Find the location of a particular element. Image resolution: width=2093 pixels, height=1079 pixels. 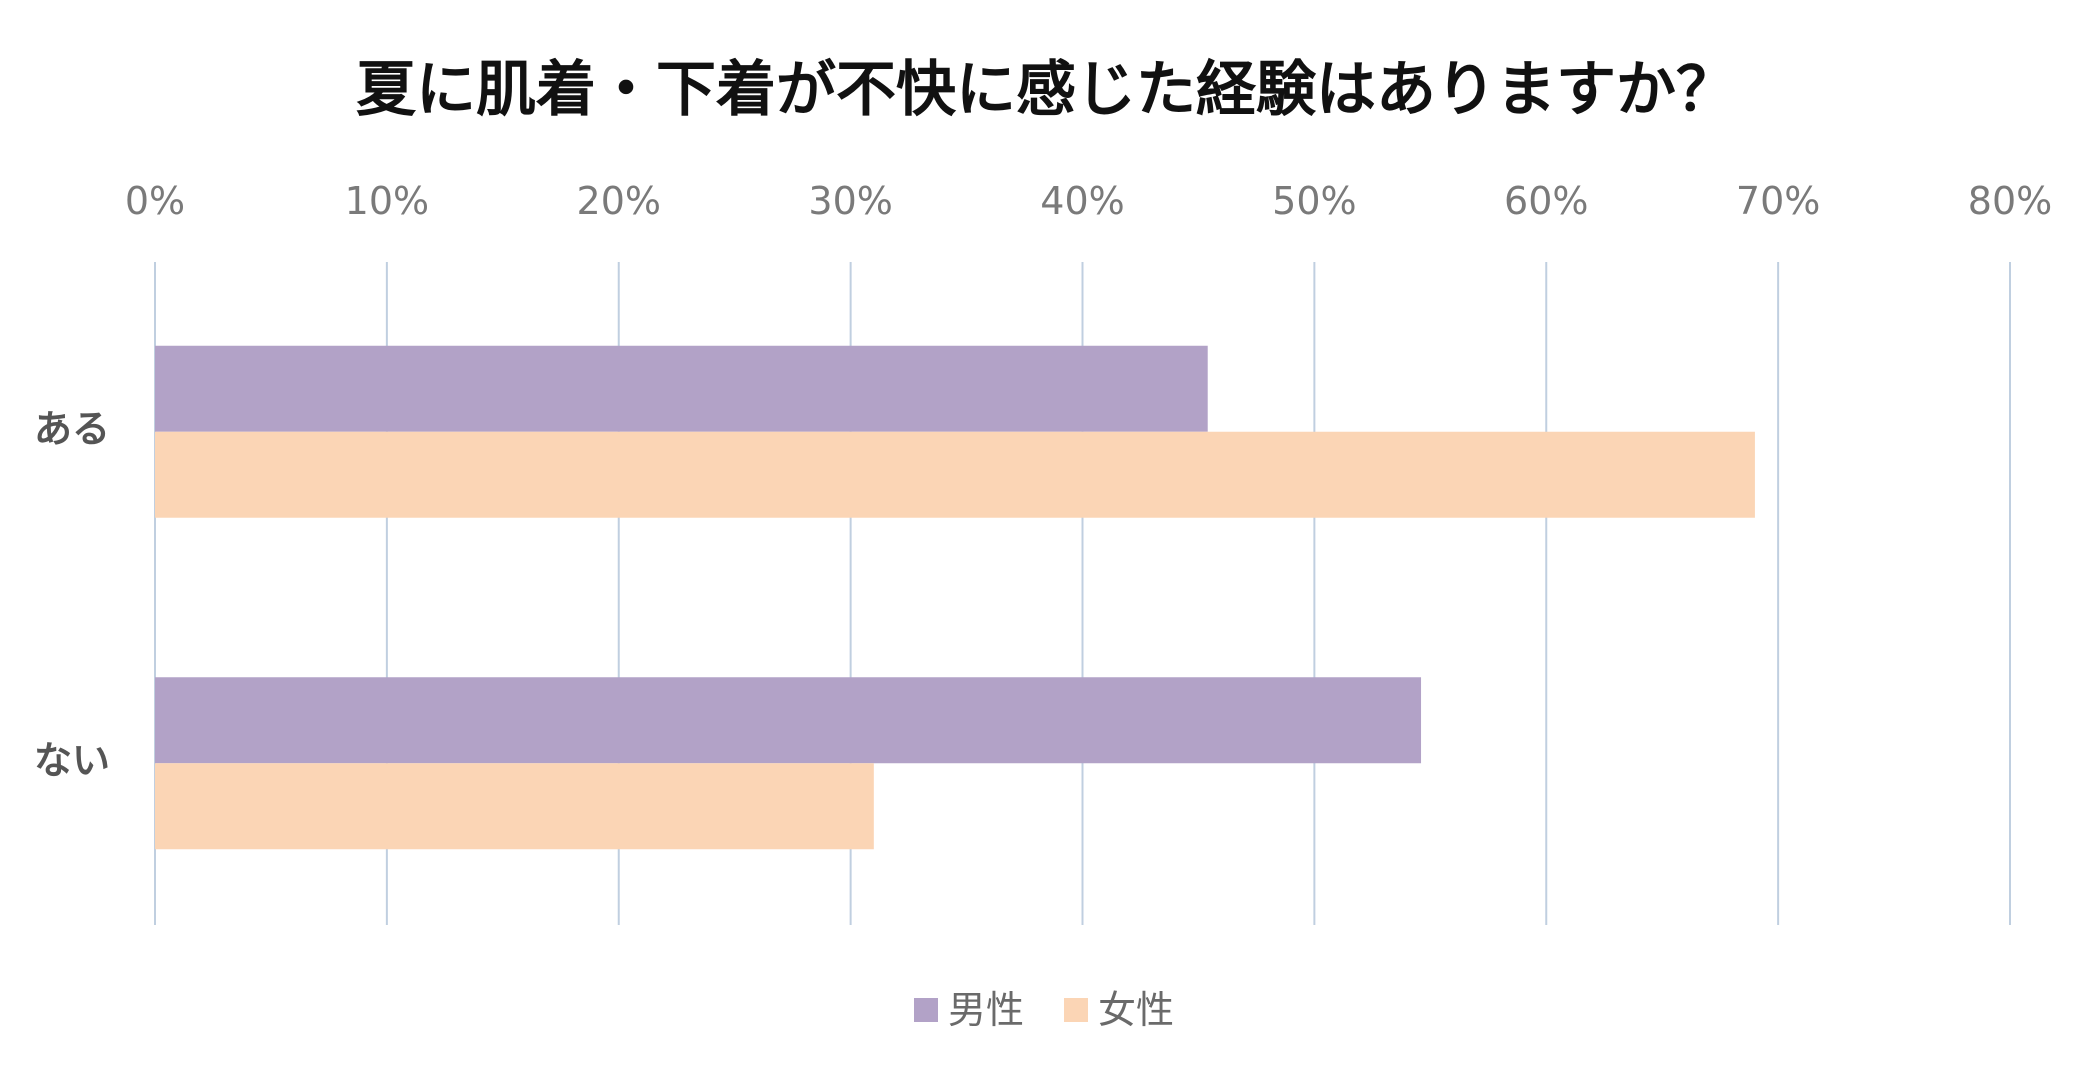

legend-label: 女性 is located at coordinates (1136, 1010).